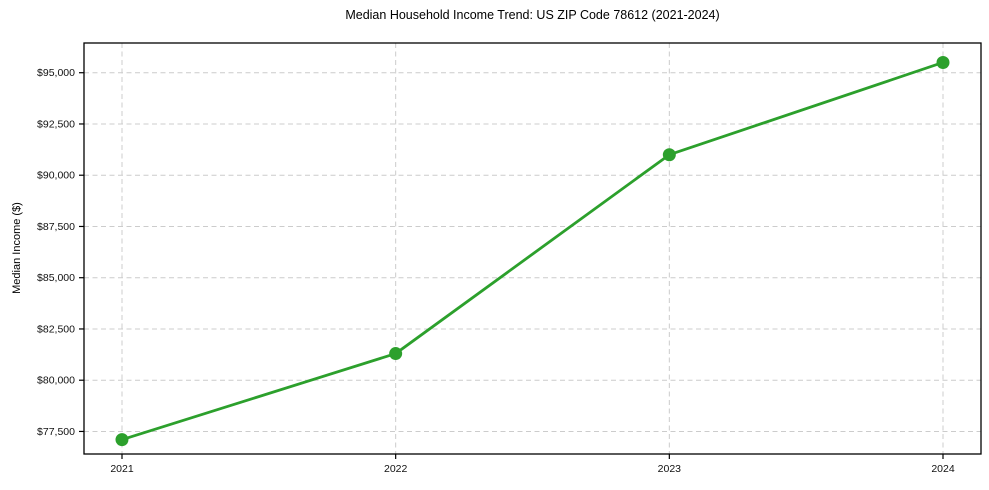 Image resolution: width=989 pixels, height=490 pixels. I want to click on y-tick-label: $80,000, so click(56, 381).